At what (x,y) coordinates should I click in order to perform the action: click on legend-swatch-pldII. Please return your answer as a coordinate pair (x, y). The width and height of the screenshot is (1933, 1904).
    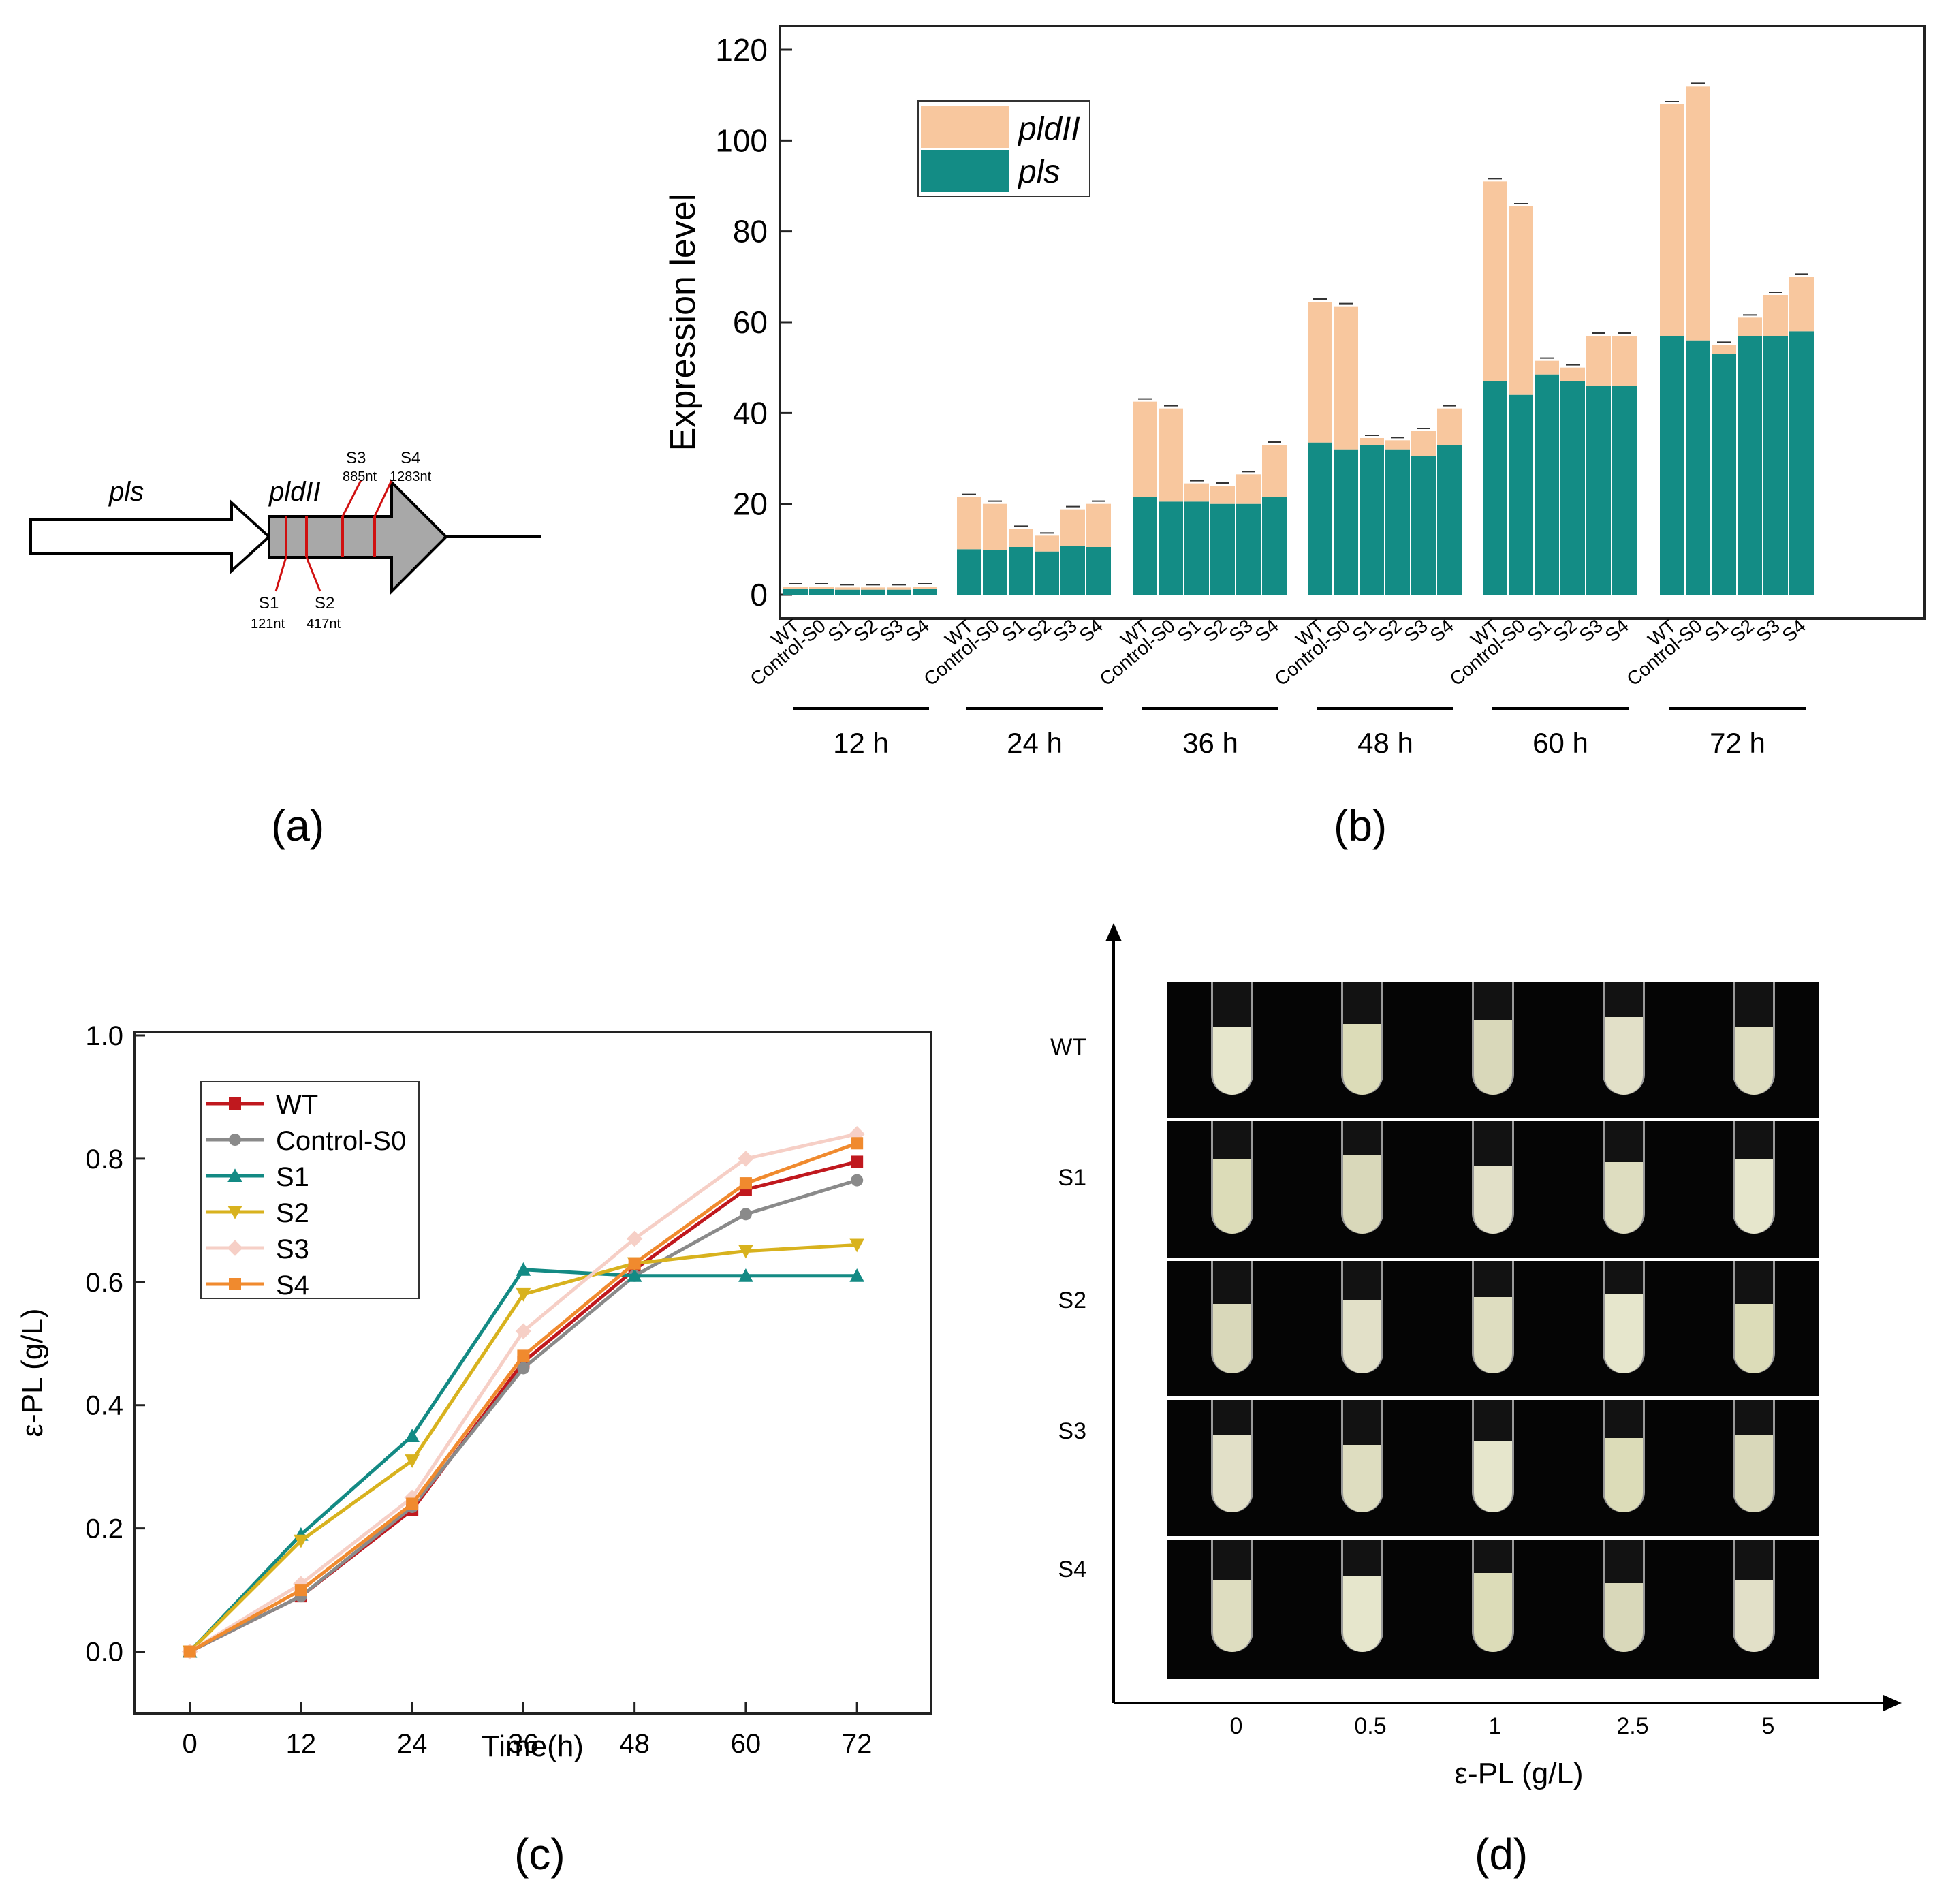
    Looking at the image, I should click on (965, 127).